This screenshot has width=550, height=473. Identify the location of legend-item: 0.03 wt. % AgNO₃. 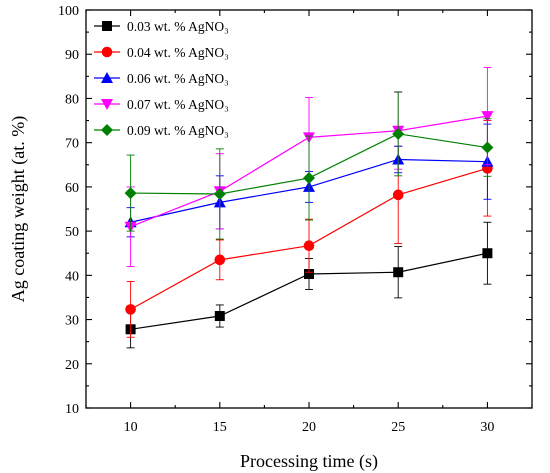
(161, 26).